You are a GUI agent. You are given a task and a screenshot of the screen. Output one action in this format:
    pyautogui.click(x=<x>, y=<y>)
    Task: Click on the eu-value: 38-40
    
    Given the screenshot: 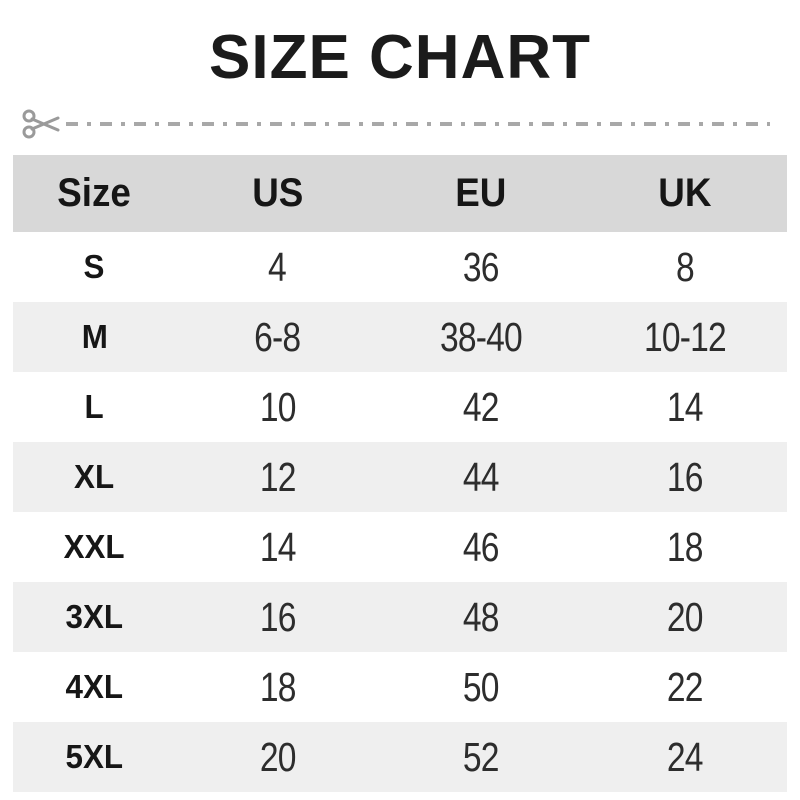 What is the action you would take?
    pyautogui.click(x=481, y=336)
    